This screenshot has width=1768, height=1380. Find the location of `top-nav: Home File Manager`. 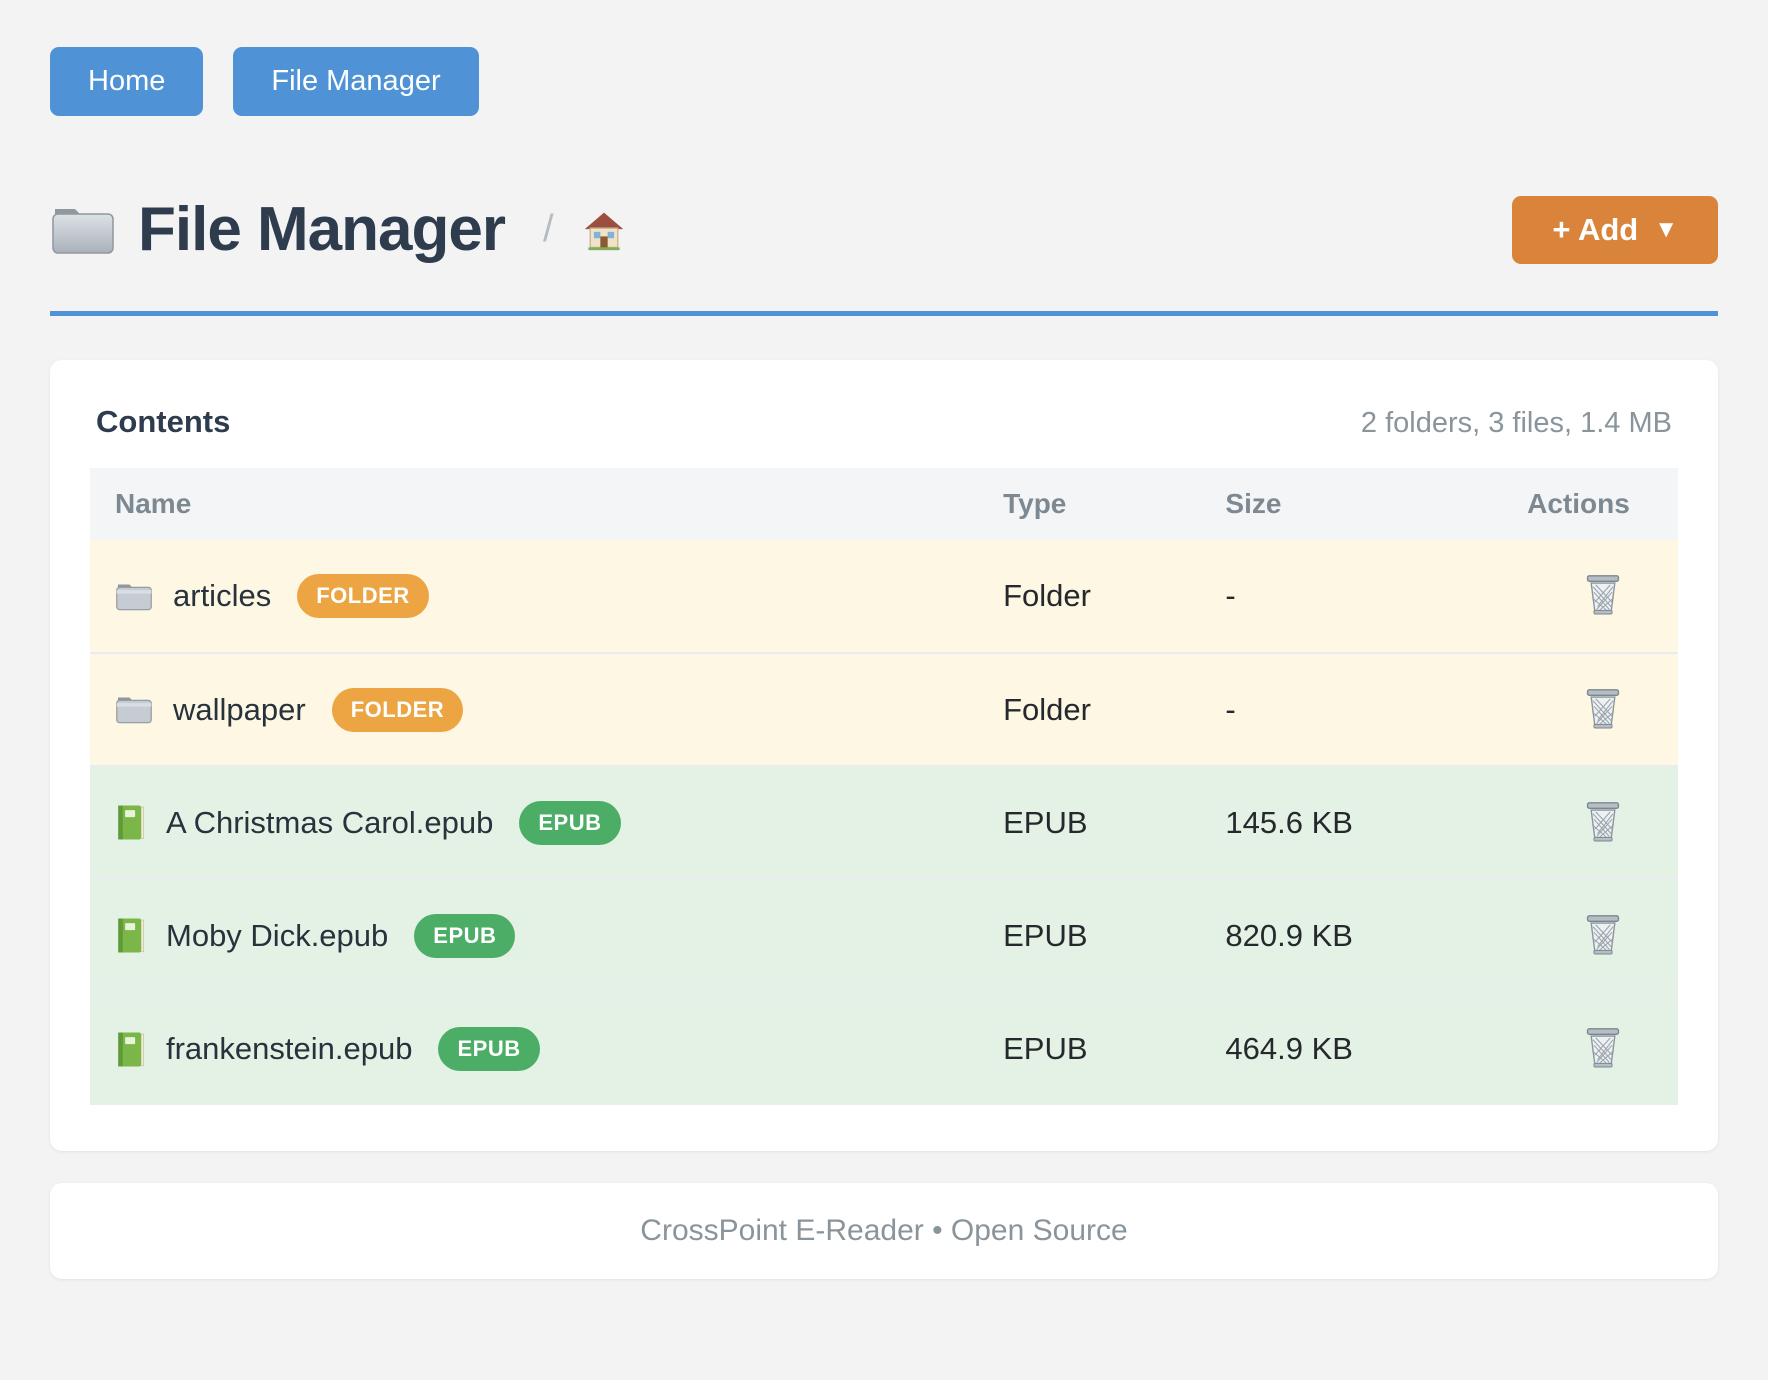

top-nav: Home File Manager is located at coordinates (884, 81).